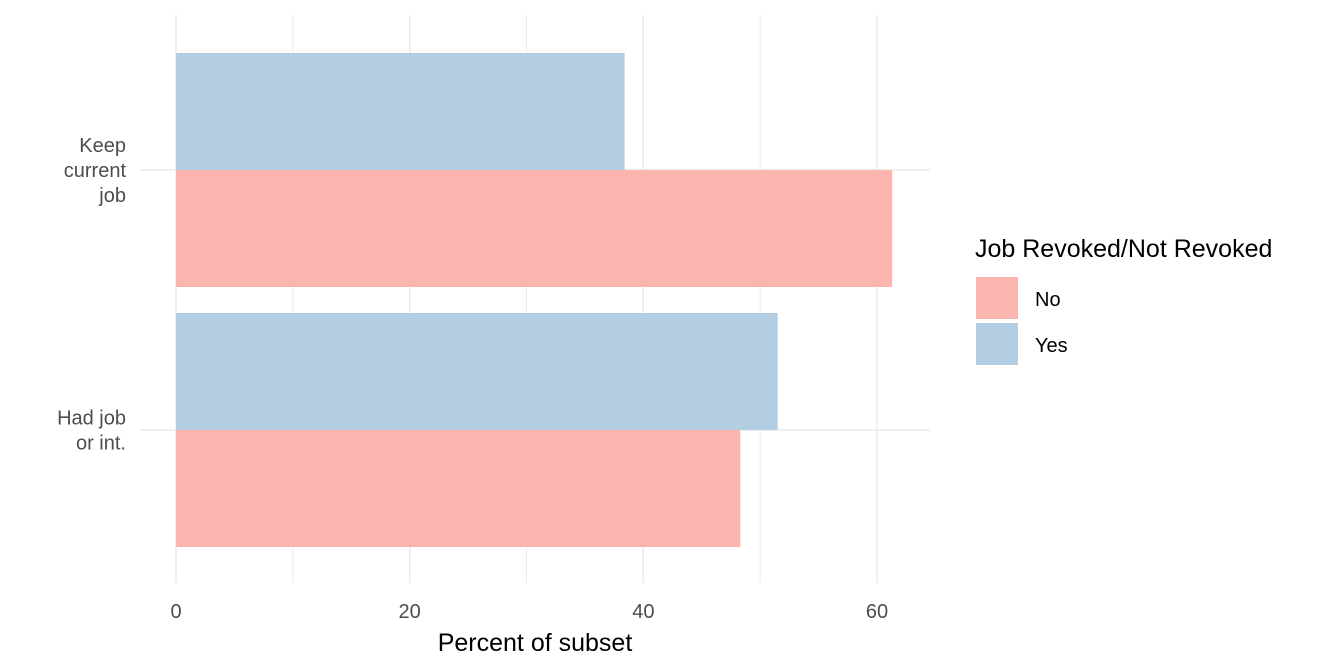 This screenshot has height=672, width=1344. I want to click on x-tick-label: 20, so click(410, 612).